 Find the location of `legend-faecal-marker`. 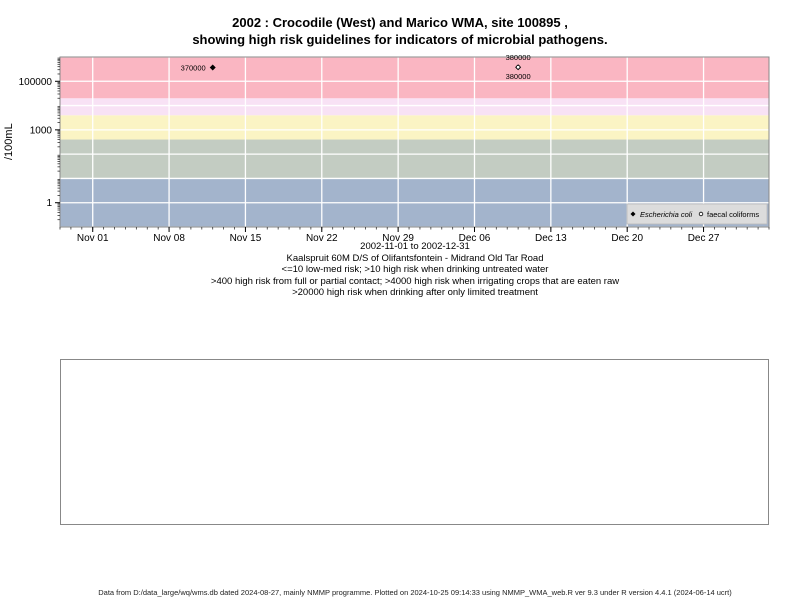

legend-faecal-marker is located at coordinates (701, 214).